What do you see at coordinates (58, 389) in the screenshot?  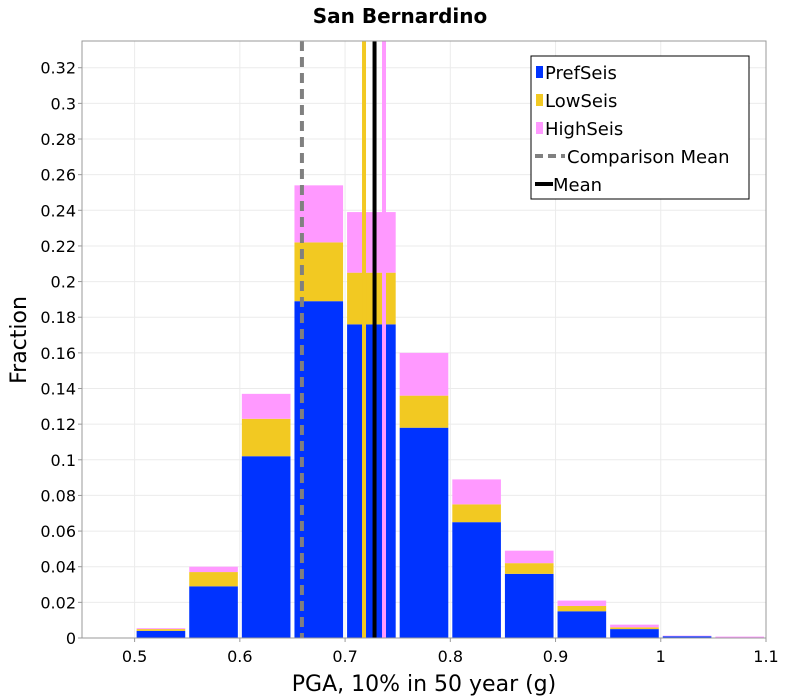 I see `y-tick-label: 0.14` at bounding box center [58, 389].